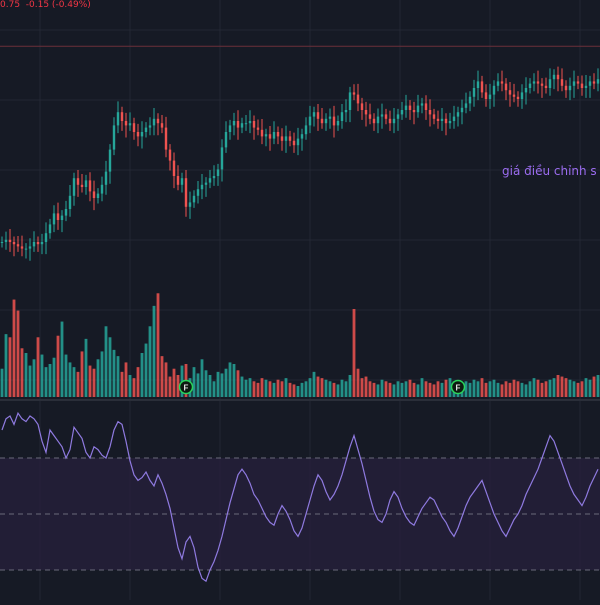  Describe the element at coordinates (45, 5) in the screenshot. I see `price-legend: 0.75 -0.15 (-0.49%)` at that location.